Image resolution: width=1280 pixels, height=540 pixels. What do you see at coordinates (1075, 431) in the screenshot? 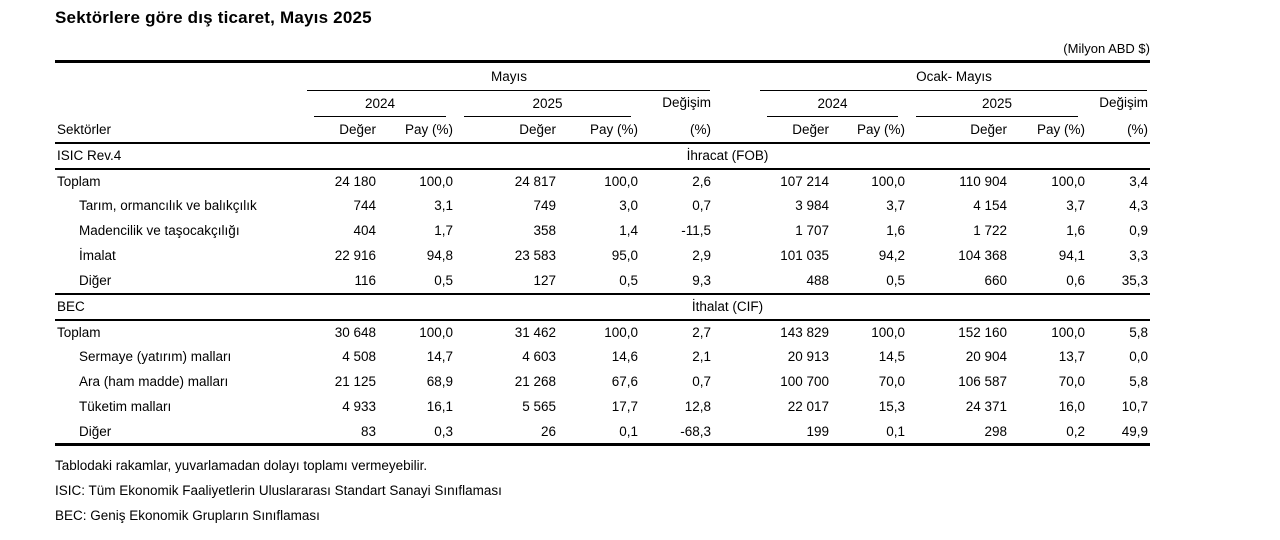
I see `table-cell: 0,2` at bounding box center [1075, 431].